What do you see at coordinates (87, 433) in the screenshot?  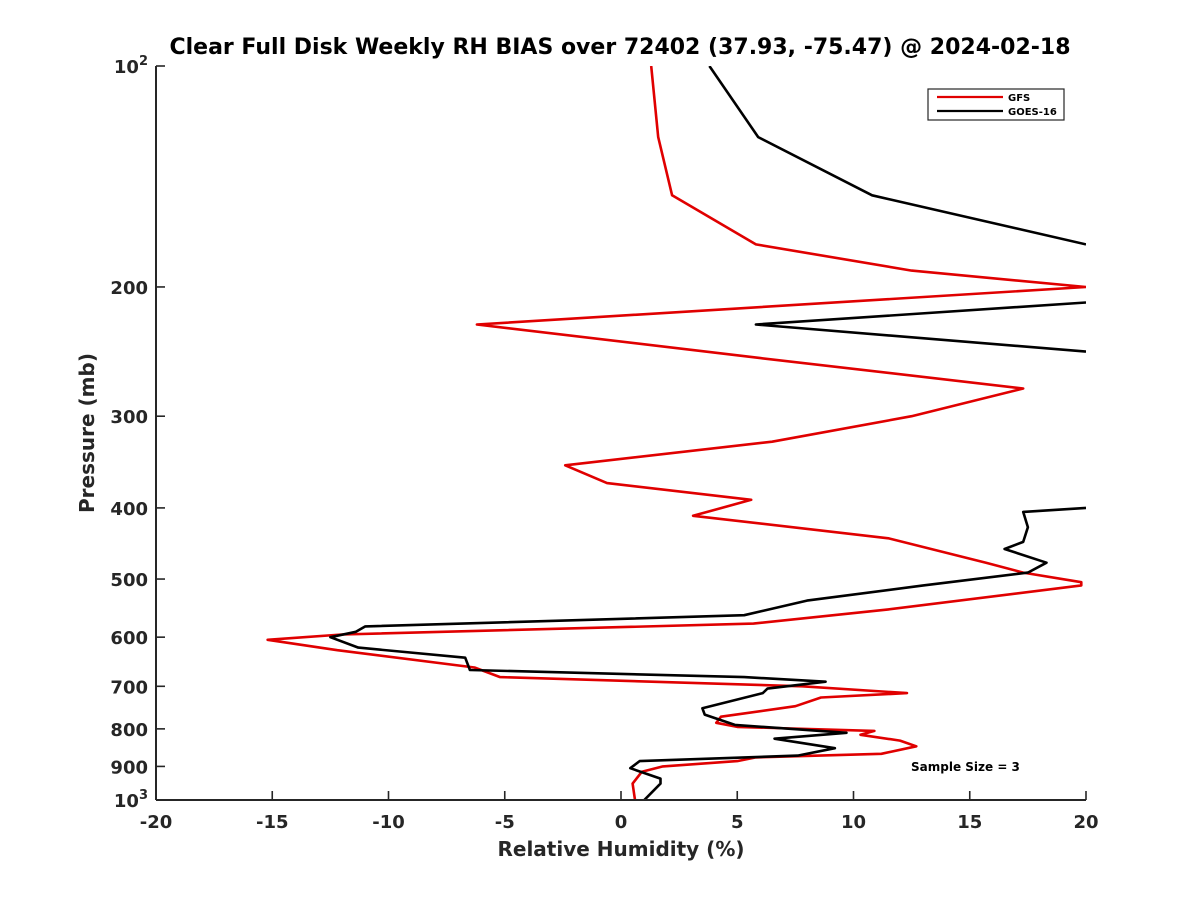 I see `y-axis-label: Pressure (mb)` at bounding box center [87, 433].